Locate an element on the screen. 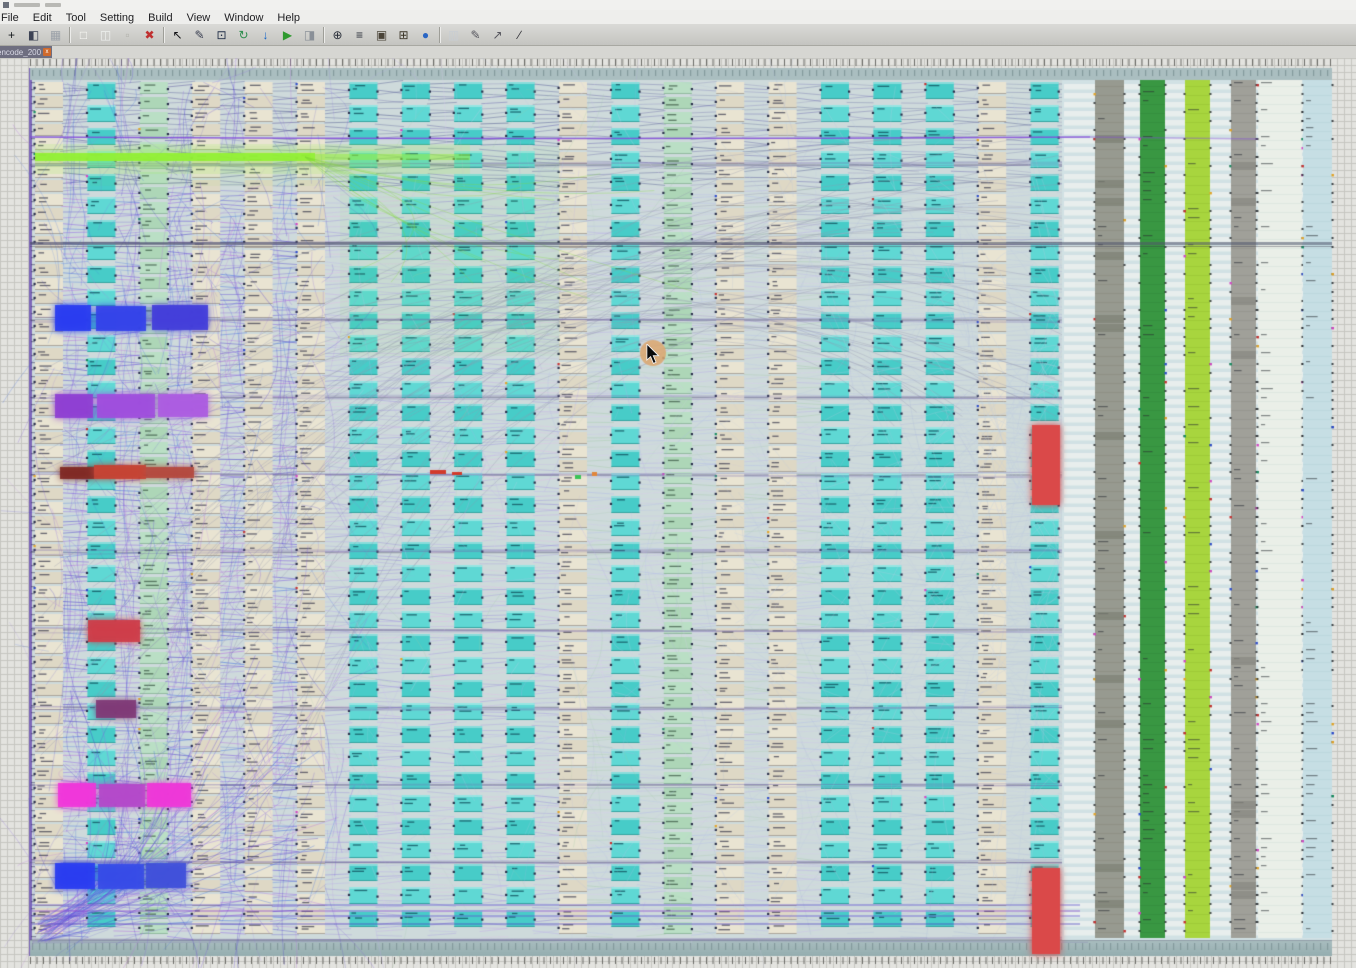  open-project-icon: ◧ is located at coordinates (33, 34).